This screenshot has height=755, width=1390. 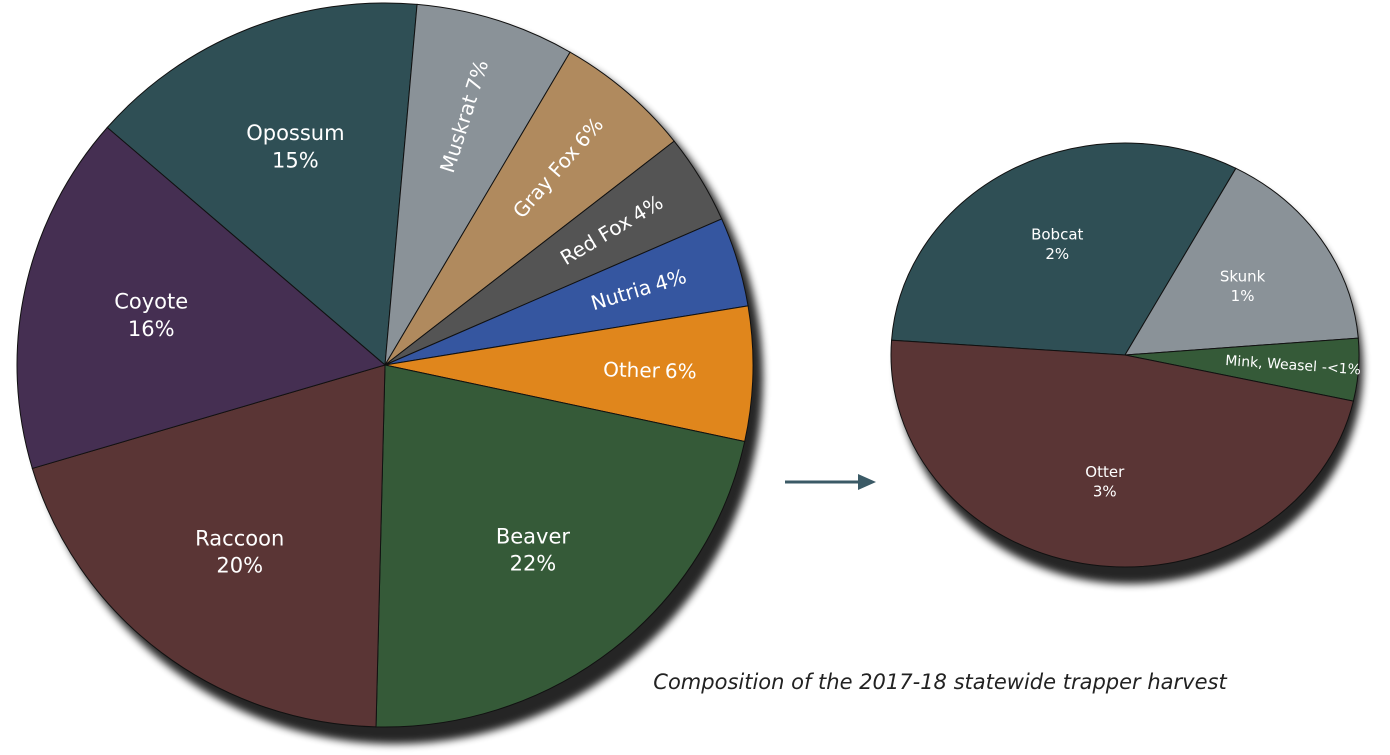 What do you see at coordinates (151, 329) in the screenshot?
I see `slice-value: 16%` at bounding box center [151, 329].